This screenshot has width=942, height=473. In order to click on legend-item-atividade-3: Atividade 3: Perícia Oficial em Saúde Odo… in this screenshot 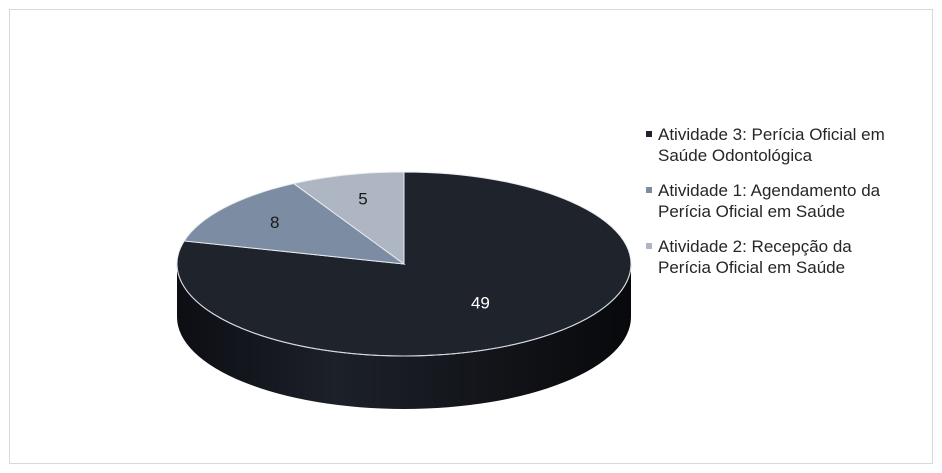, I will do `click(791, 145)`.